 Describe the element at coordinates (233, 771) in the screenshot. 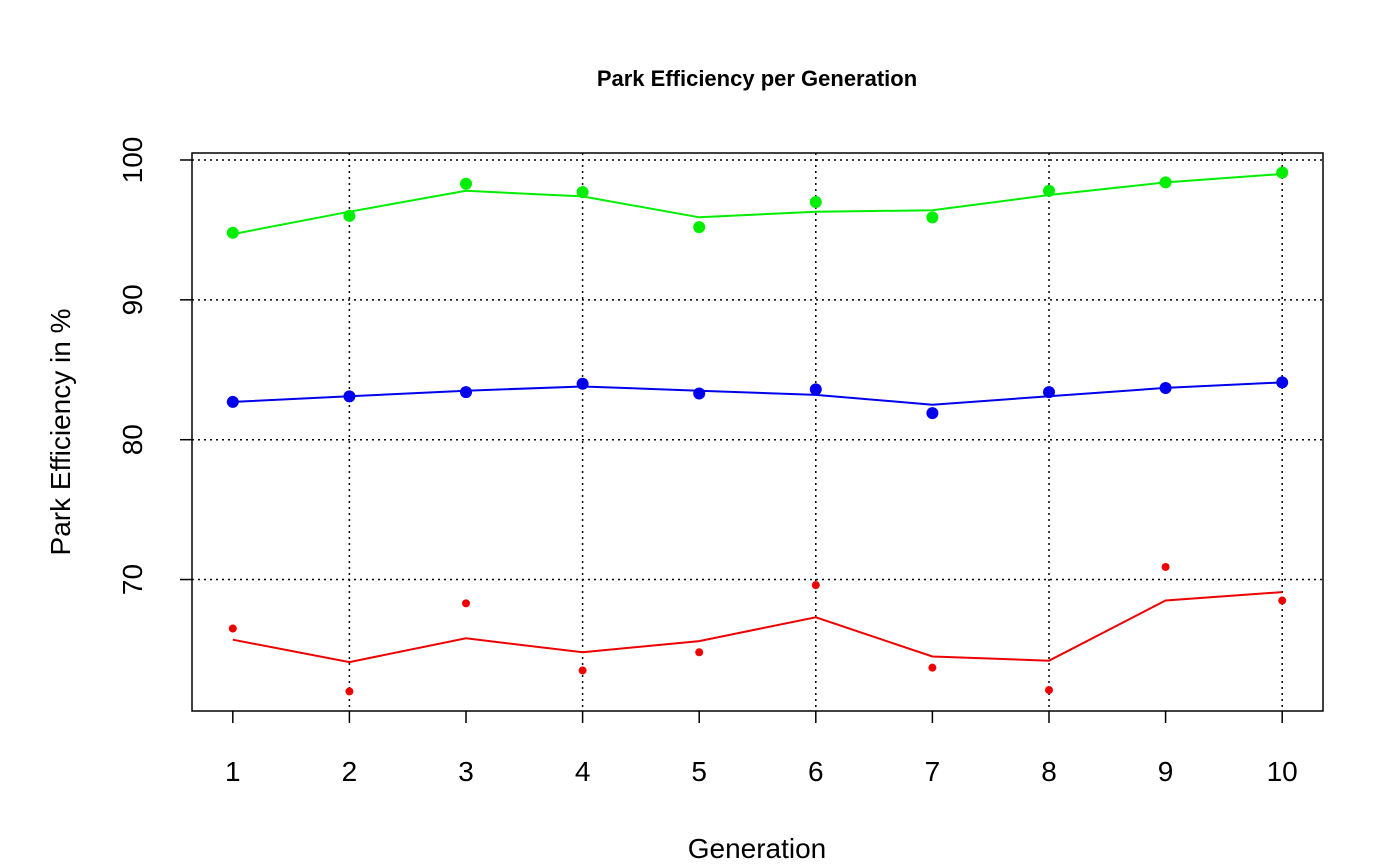

I see `x-tick-label: 1` at that location.